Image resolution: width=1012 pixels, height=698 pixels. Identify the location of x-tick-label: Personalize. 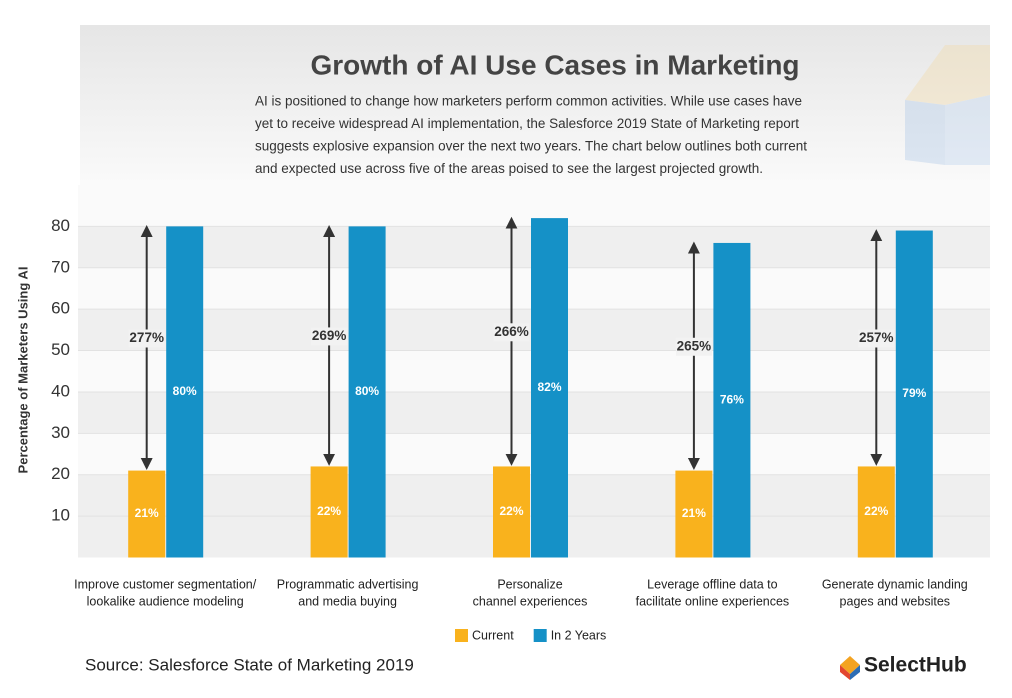
(529, 584).